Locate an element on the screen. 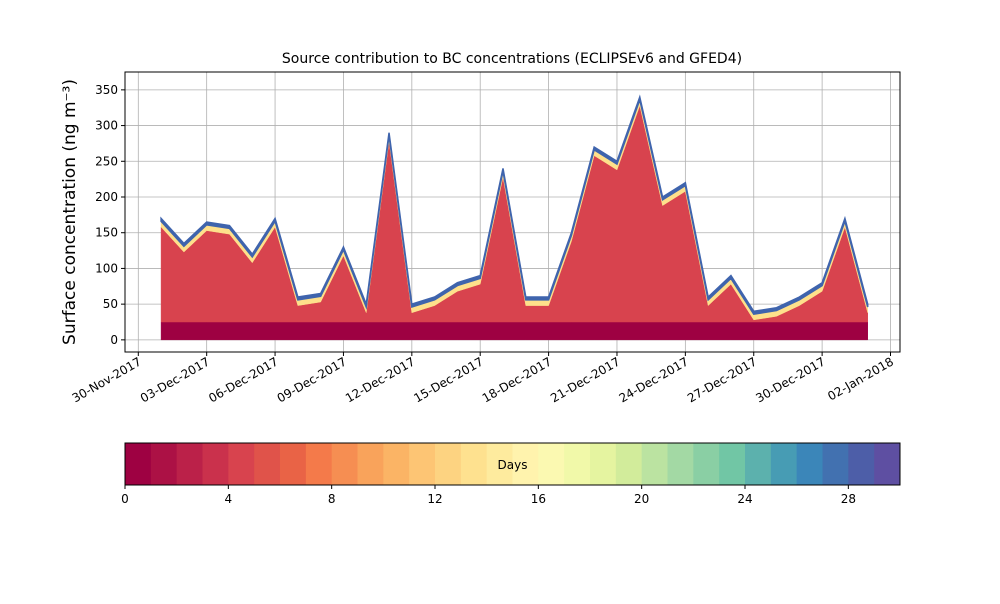 The image size is (1000, 604). y-tick-label: 300 is located at coordinates (106, 126).